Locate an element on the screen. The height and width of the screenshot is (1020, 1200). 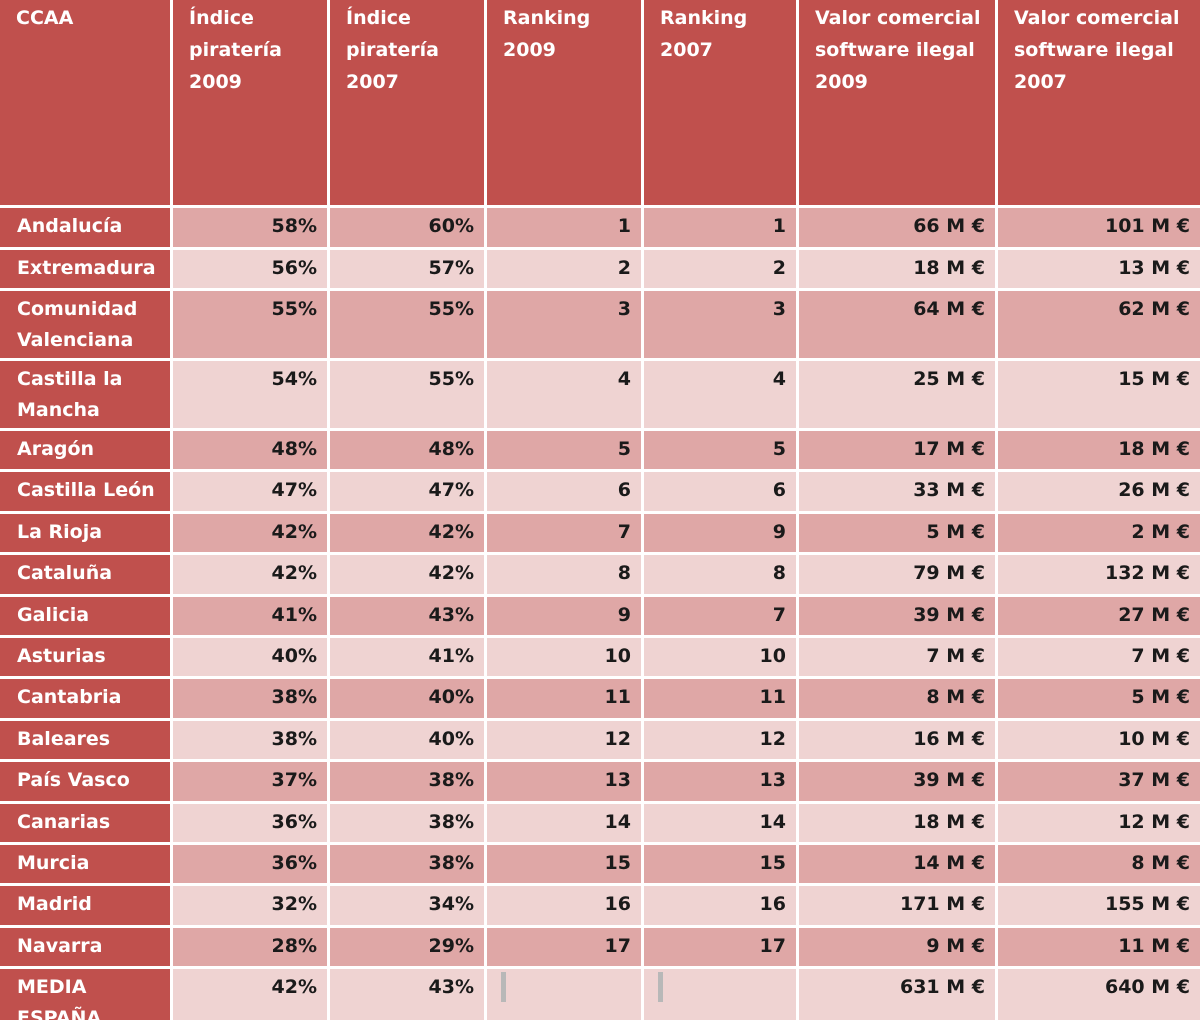
data-cell: 640 M € is located at coordinates (1099, 994).